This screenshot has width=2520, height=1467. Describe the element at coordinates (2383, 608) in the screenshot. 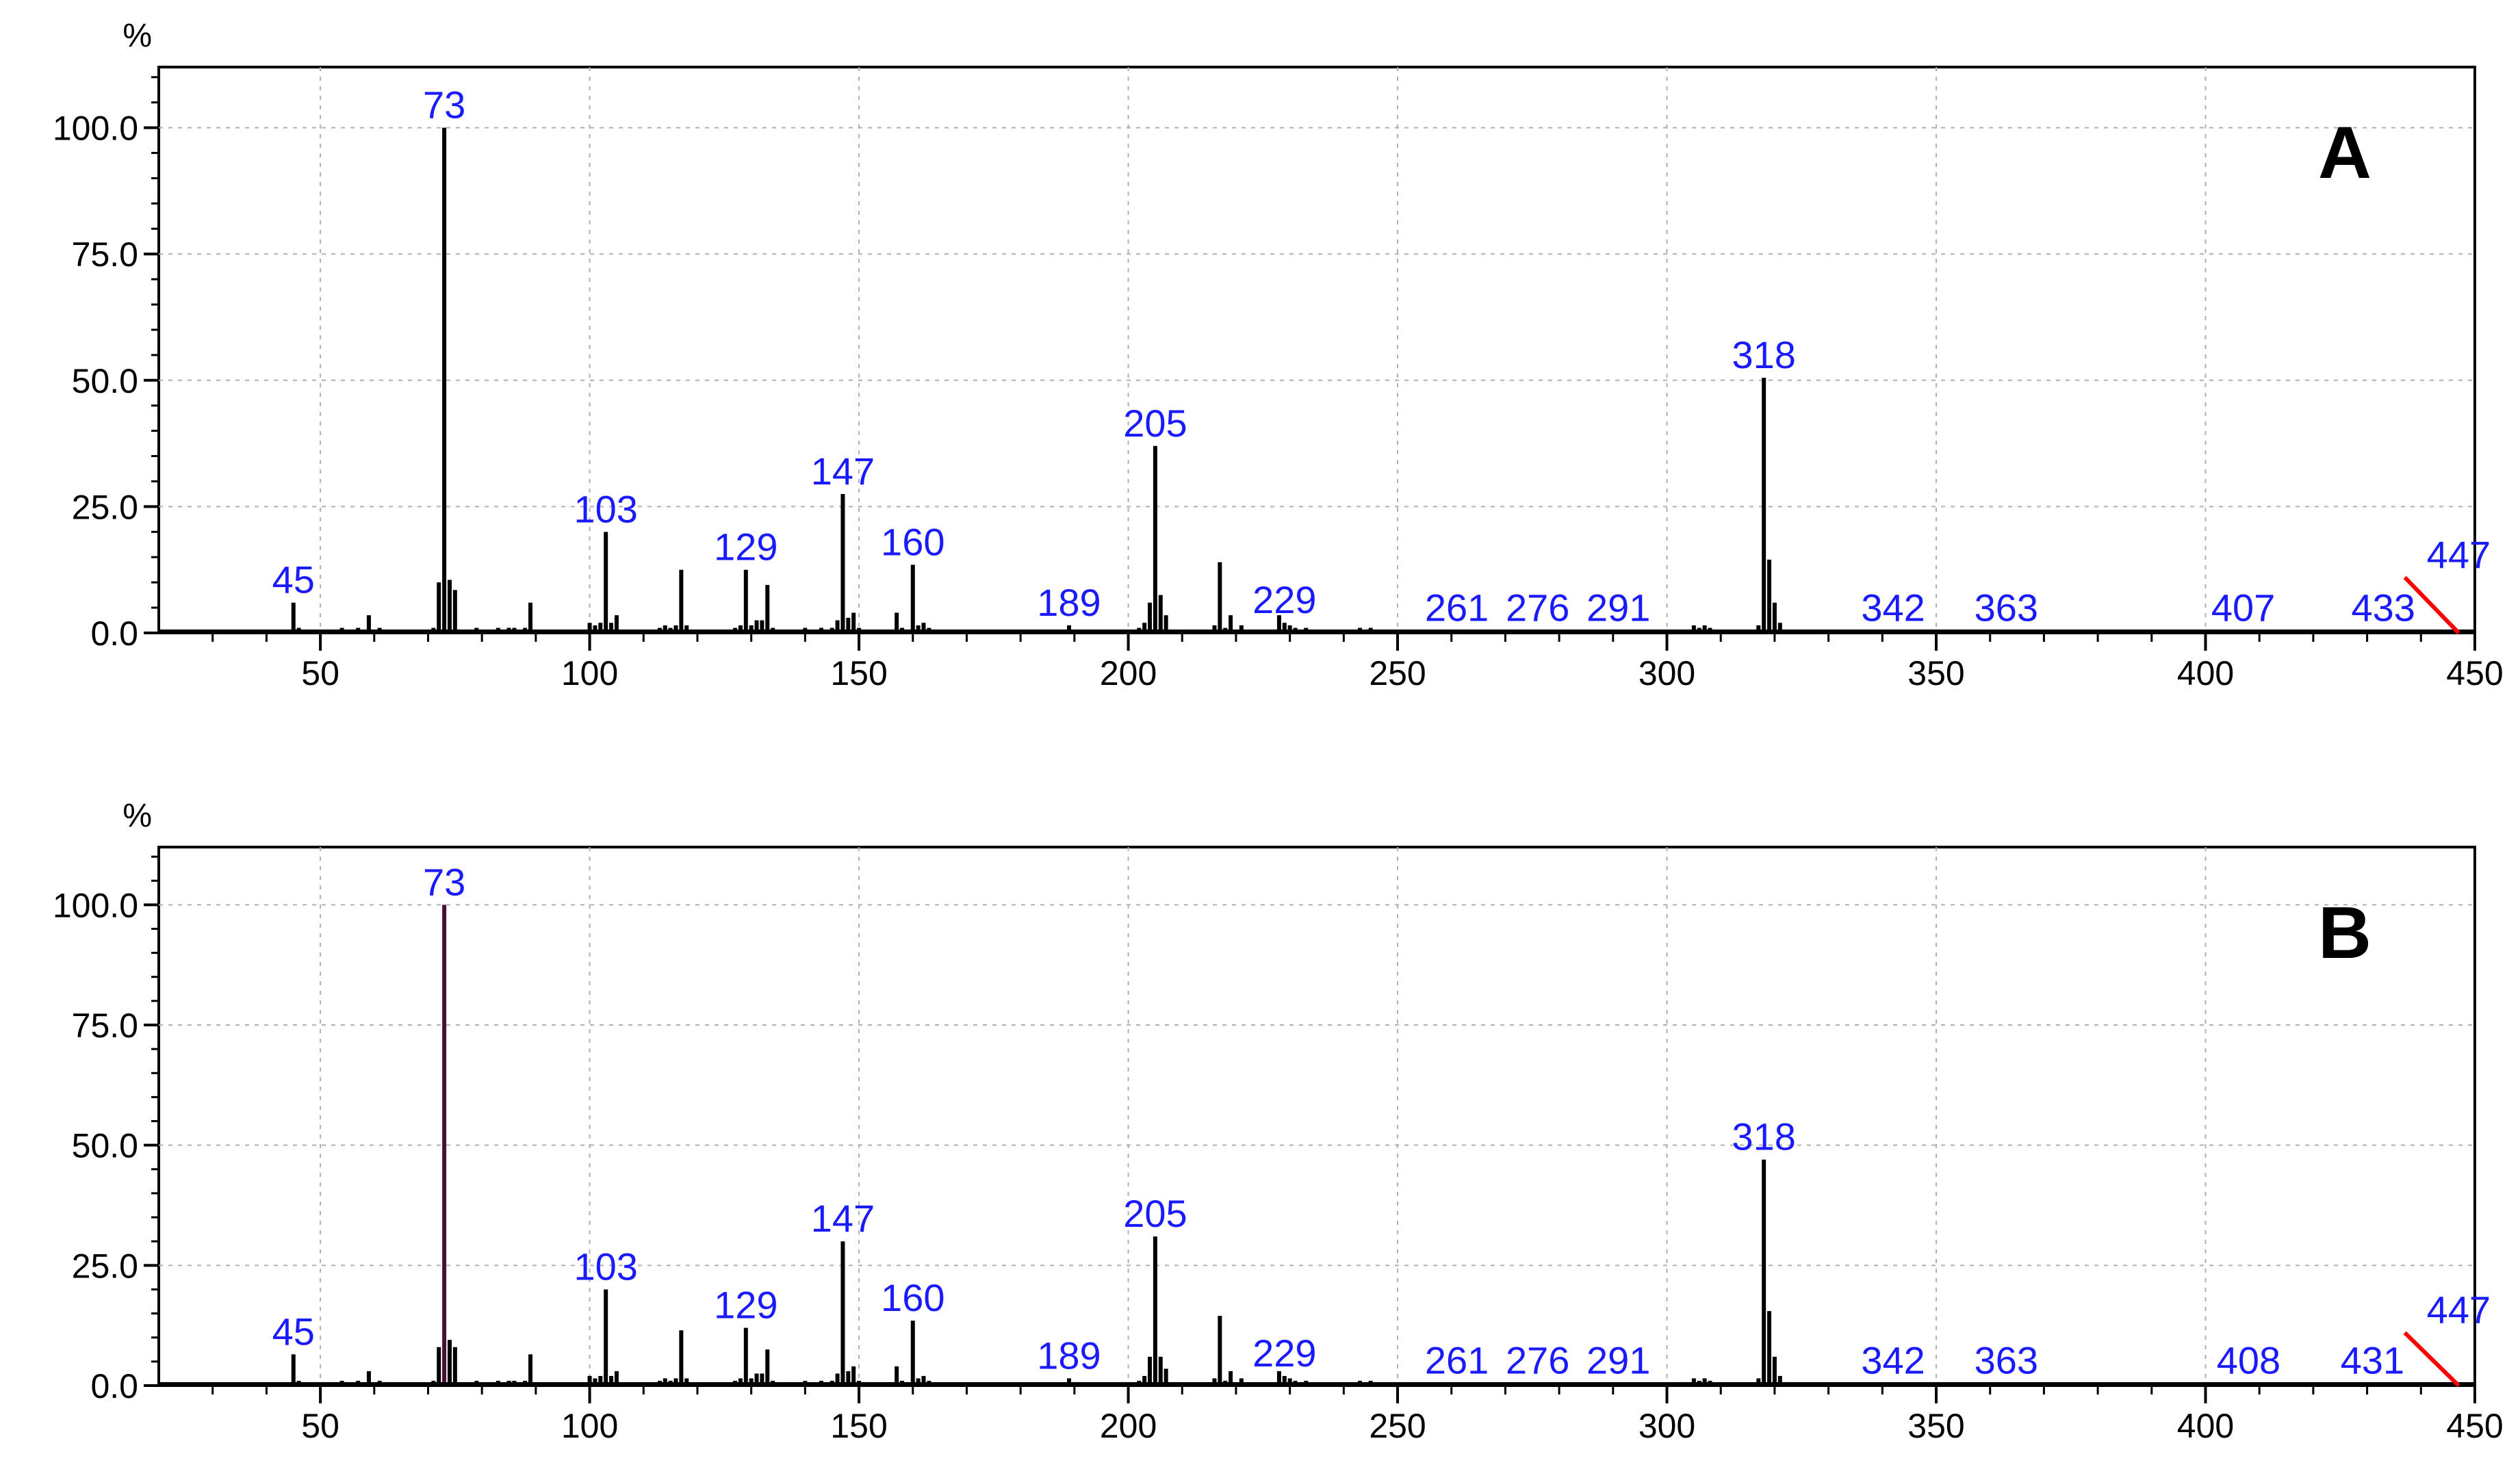

I see `peak-label: 433` at that location.